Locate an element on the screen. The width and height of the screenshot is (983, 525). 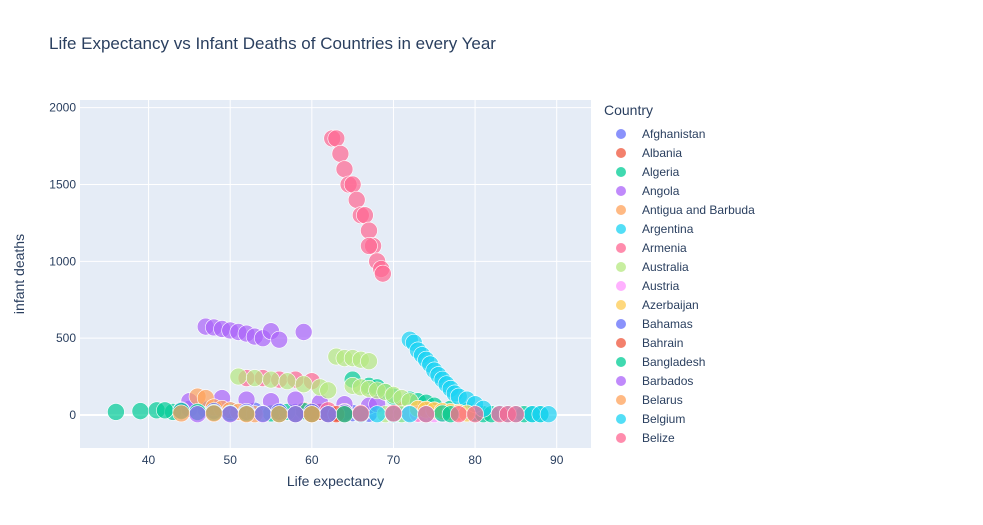
x-tick-label: 90 is located at coordinates (557, 460).